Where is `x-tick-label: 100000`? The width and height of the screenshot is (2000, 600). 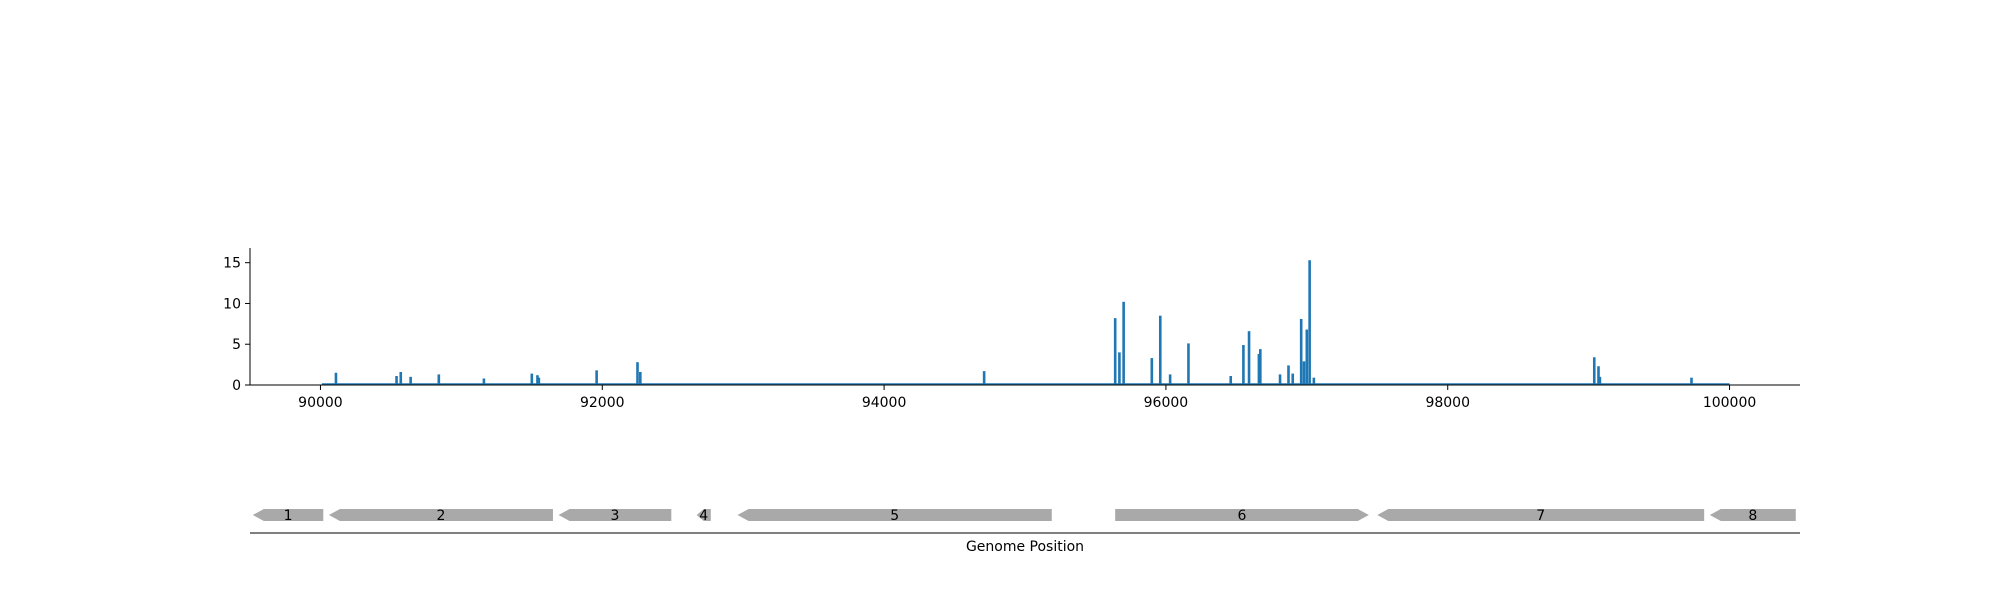 x-tick-label: 100000 is located at coordinates (1729, 403).